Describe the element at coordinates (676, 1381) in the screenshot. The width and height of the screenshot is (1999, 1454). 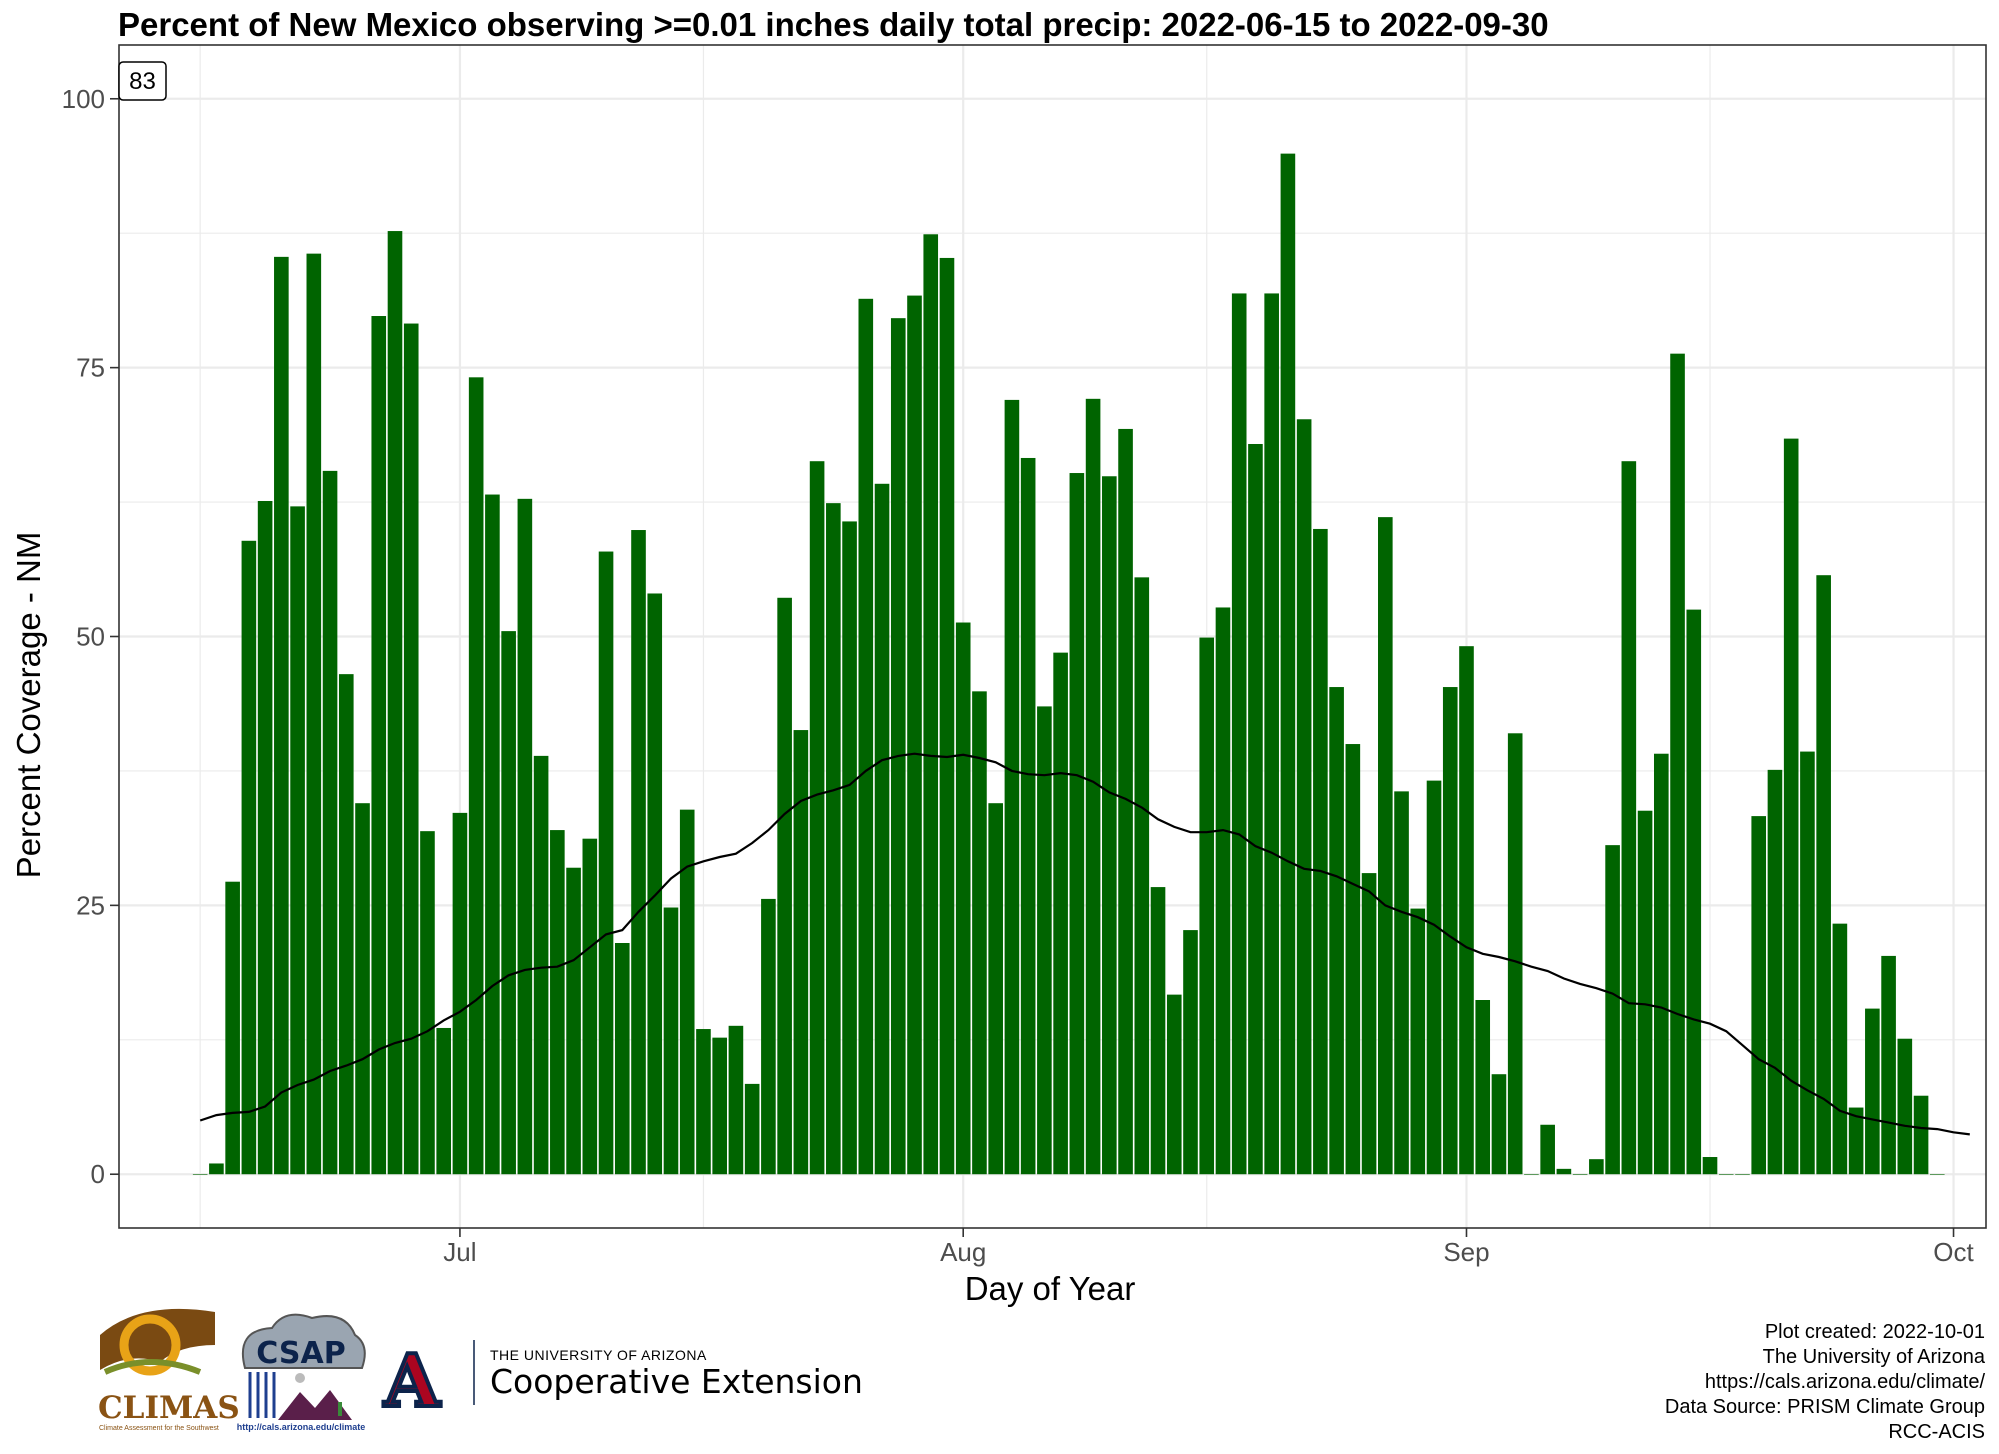
I see `ua-logo-big-text: Cooperative Extension` at that location.